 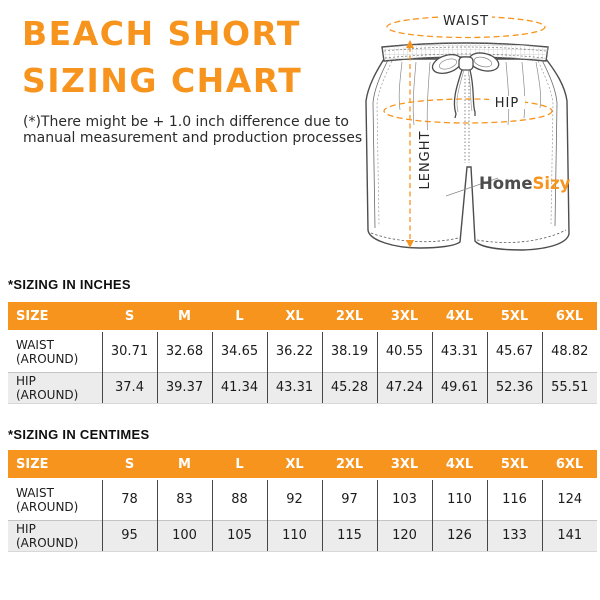 I want to click on hip-measure-ellipse, so click(x=468, y=111).